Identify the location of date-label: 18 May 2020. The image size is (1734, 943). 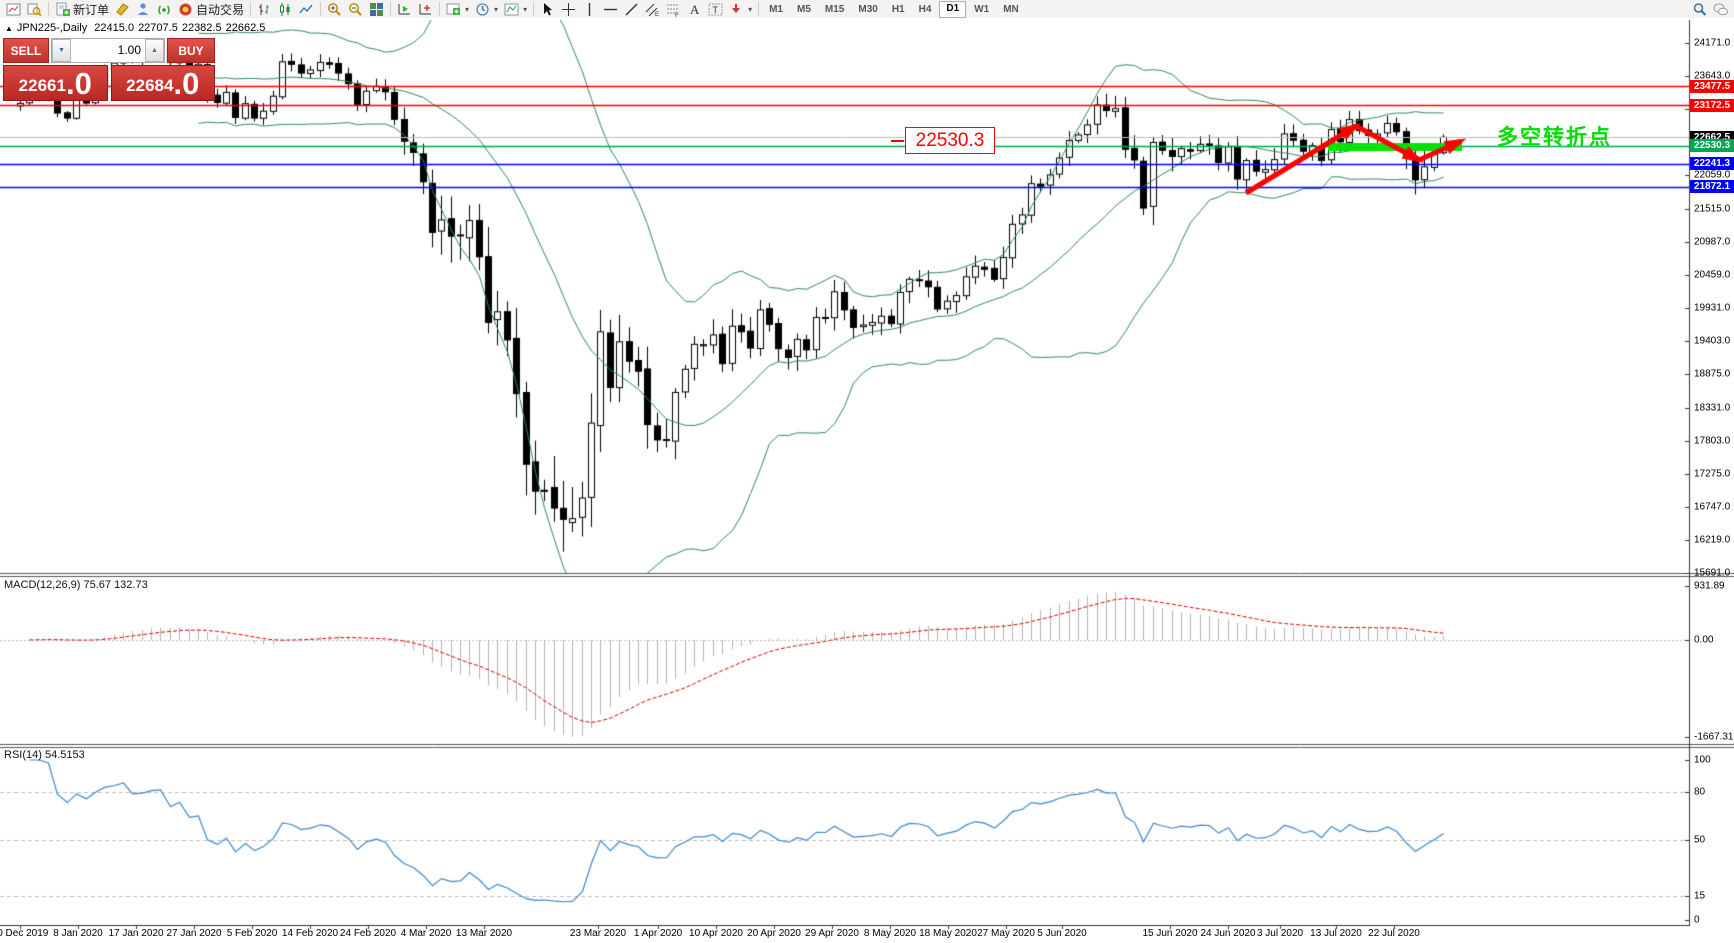
(948, 933).